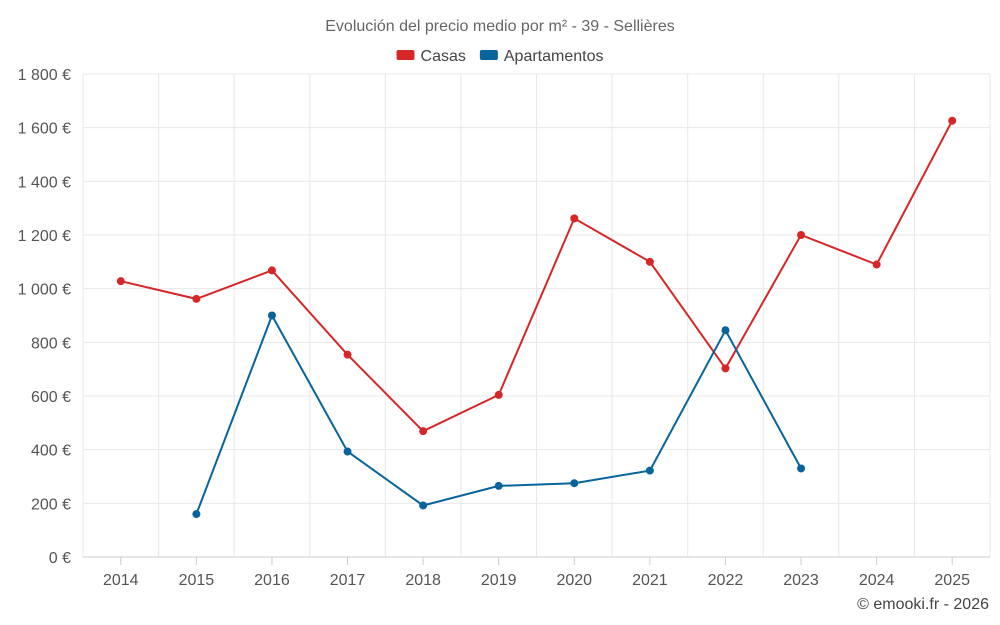 Image resolution: width=1000 pixels, height=625 pixels. Describe the element at coordinates (197, 580) in the screenshot. I see `x-tick-label: 2015` at that location.